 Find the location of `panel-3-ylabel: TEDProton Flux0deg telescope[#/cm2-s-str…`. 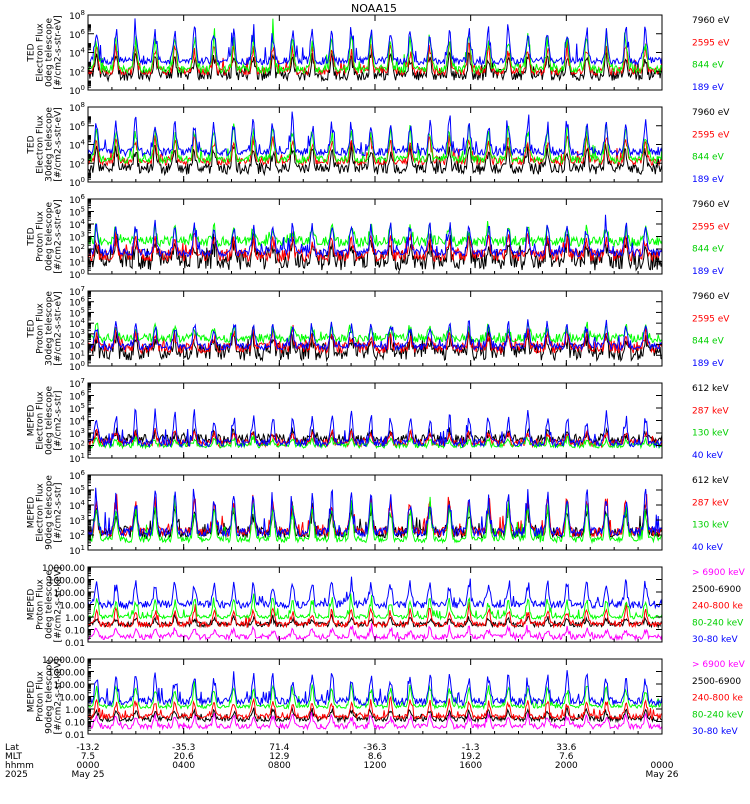

panel-3-ylabel: TEDProton Flux0deg telescope[#/cm2-s-str… is located at coordinates (45, 236).